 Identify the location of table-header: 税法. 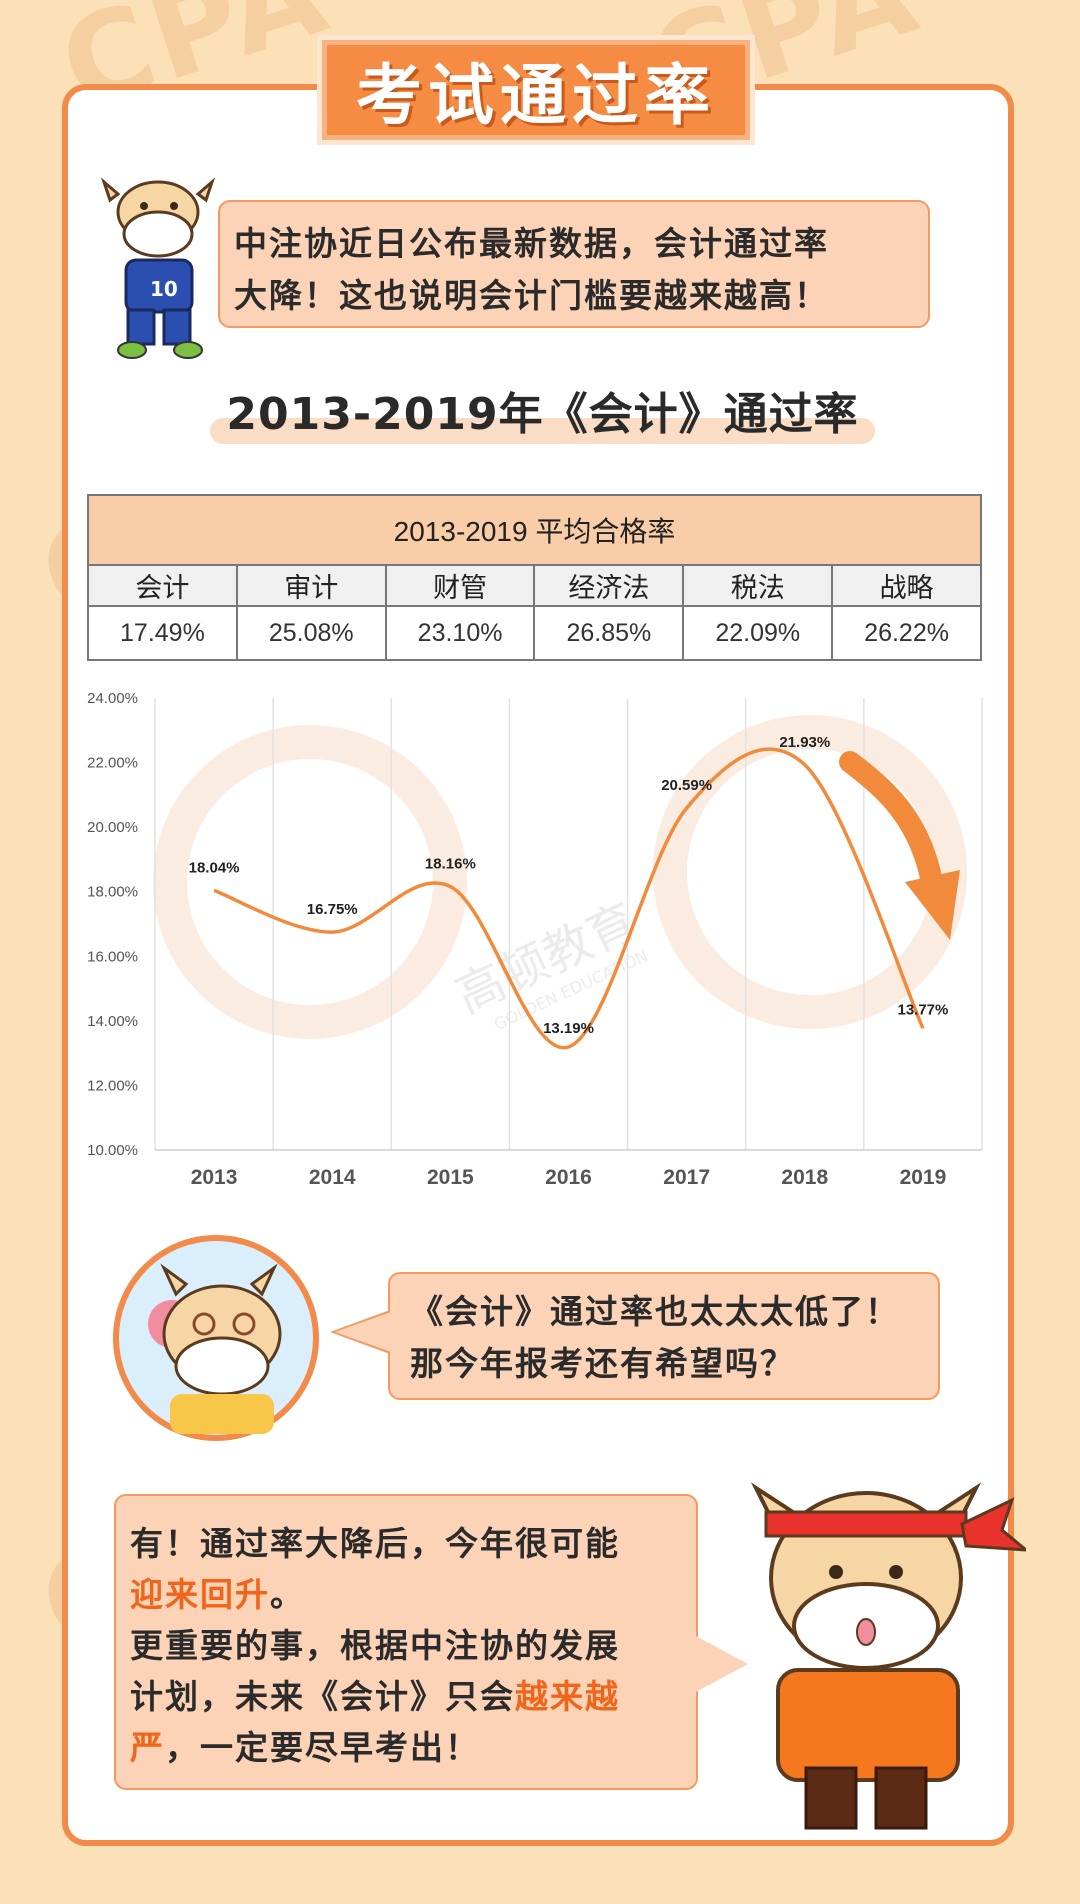
(758, 585).